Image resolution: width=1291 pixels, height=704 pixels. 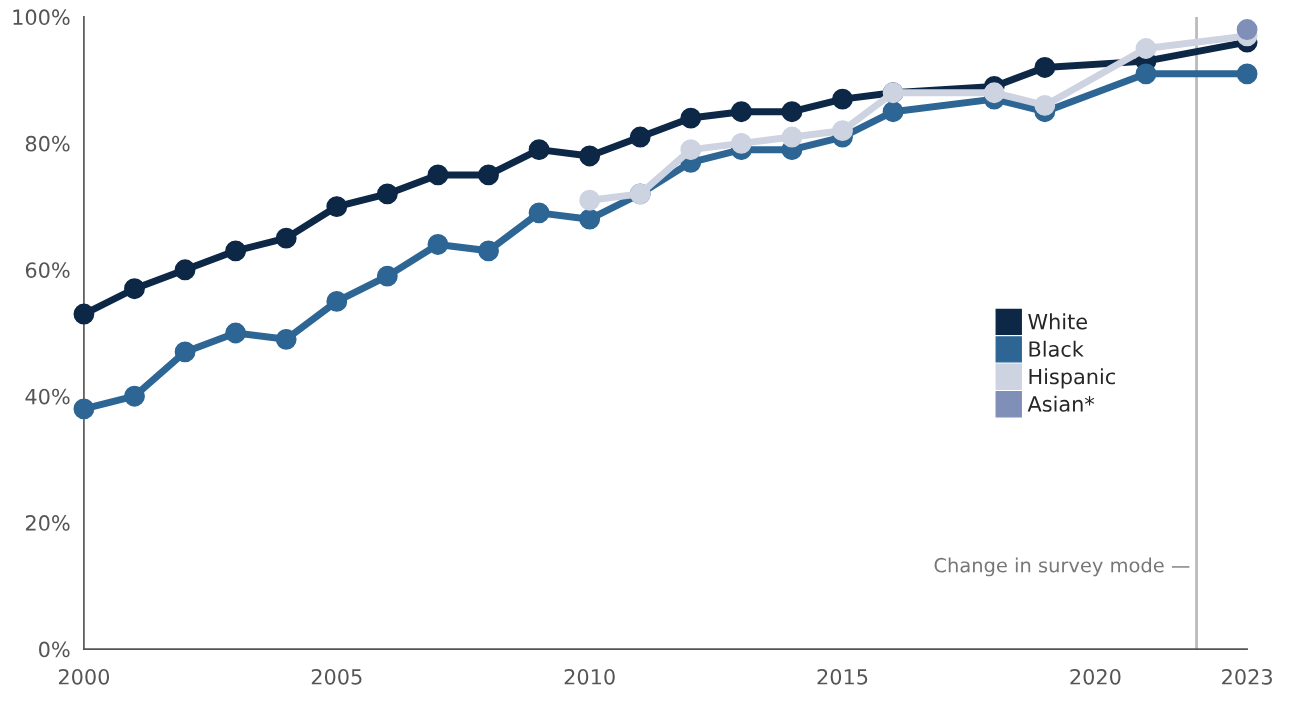 What do you see at coordinates (84, 676) in the screenshot?
I see `x-tick-label: 2000` at bounding box center [84, 676].